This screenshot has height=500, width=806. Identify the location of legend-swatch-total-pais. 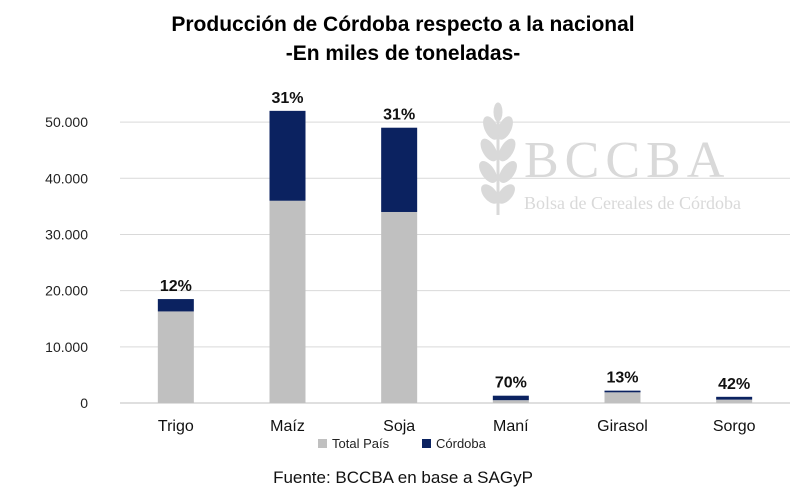
(322, 443).